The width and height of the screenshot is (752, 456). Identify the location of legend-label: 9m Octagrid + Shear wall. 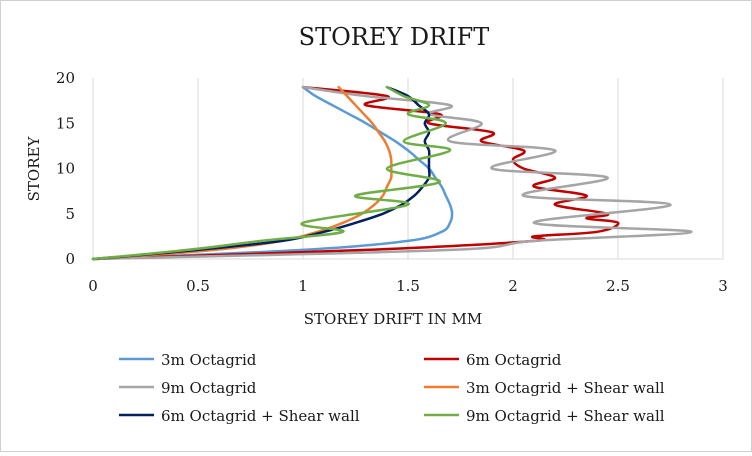
(565, 416).